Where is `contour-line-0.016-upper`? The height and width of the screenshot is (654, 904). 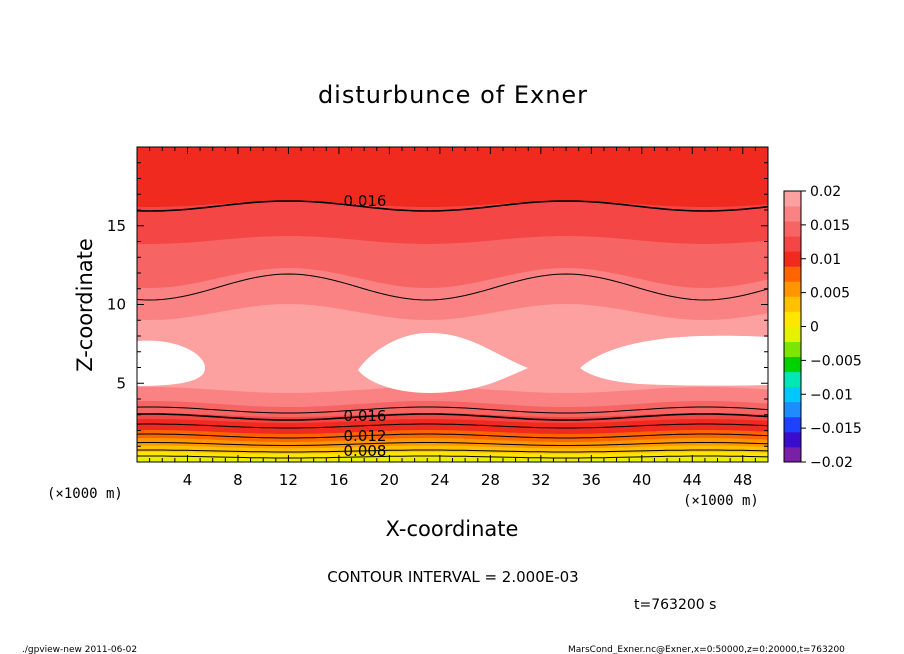 contour-line-0.016-upper is located at coordinates (452, 206).